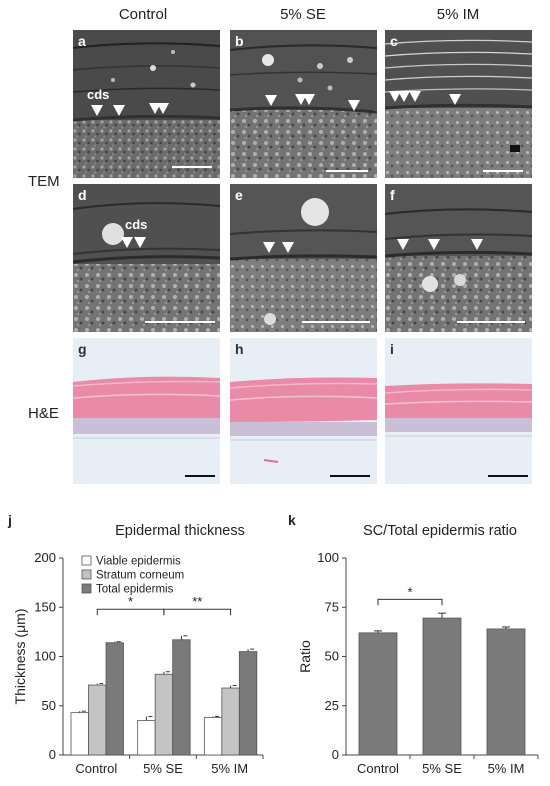 This screenshot has height=786, width=550. What do you see at coordinates (378, 768) in the screenshot?
I see `x-tick-label: Control` at bounding box center [378, 768].